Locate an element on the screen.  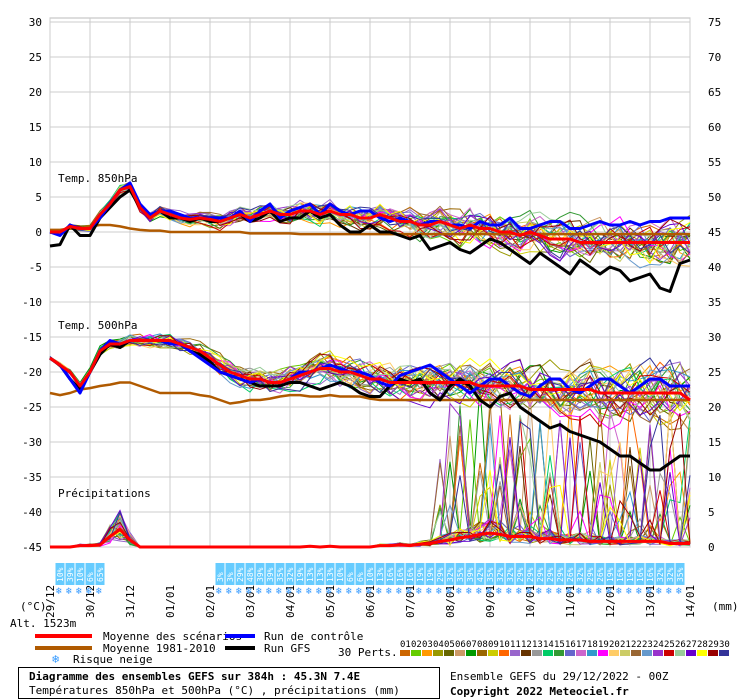
x-tick-label: 07/01 is located at coordinates (410, 601).